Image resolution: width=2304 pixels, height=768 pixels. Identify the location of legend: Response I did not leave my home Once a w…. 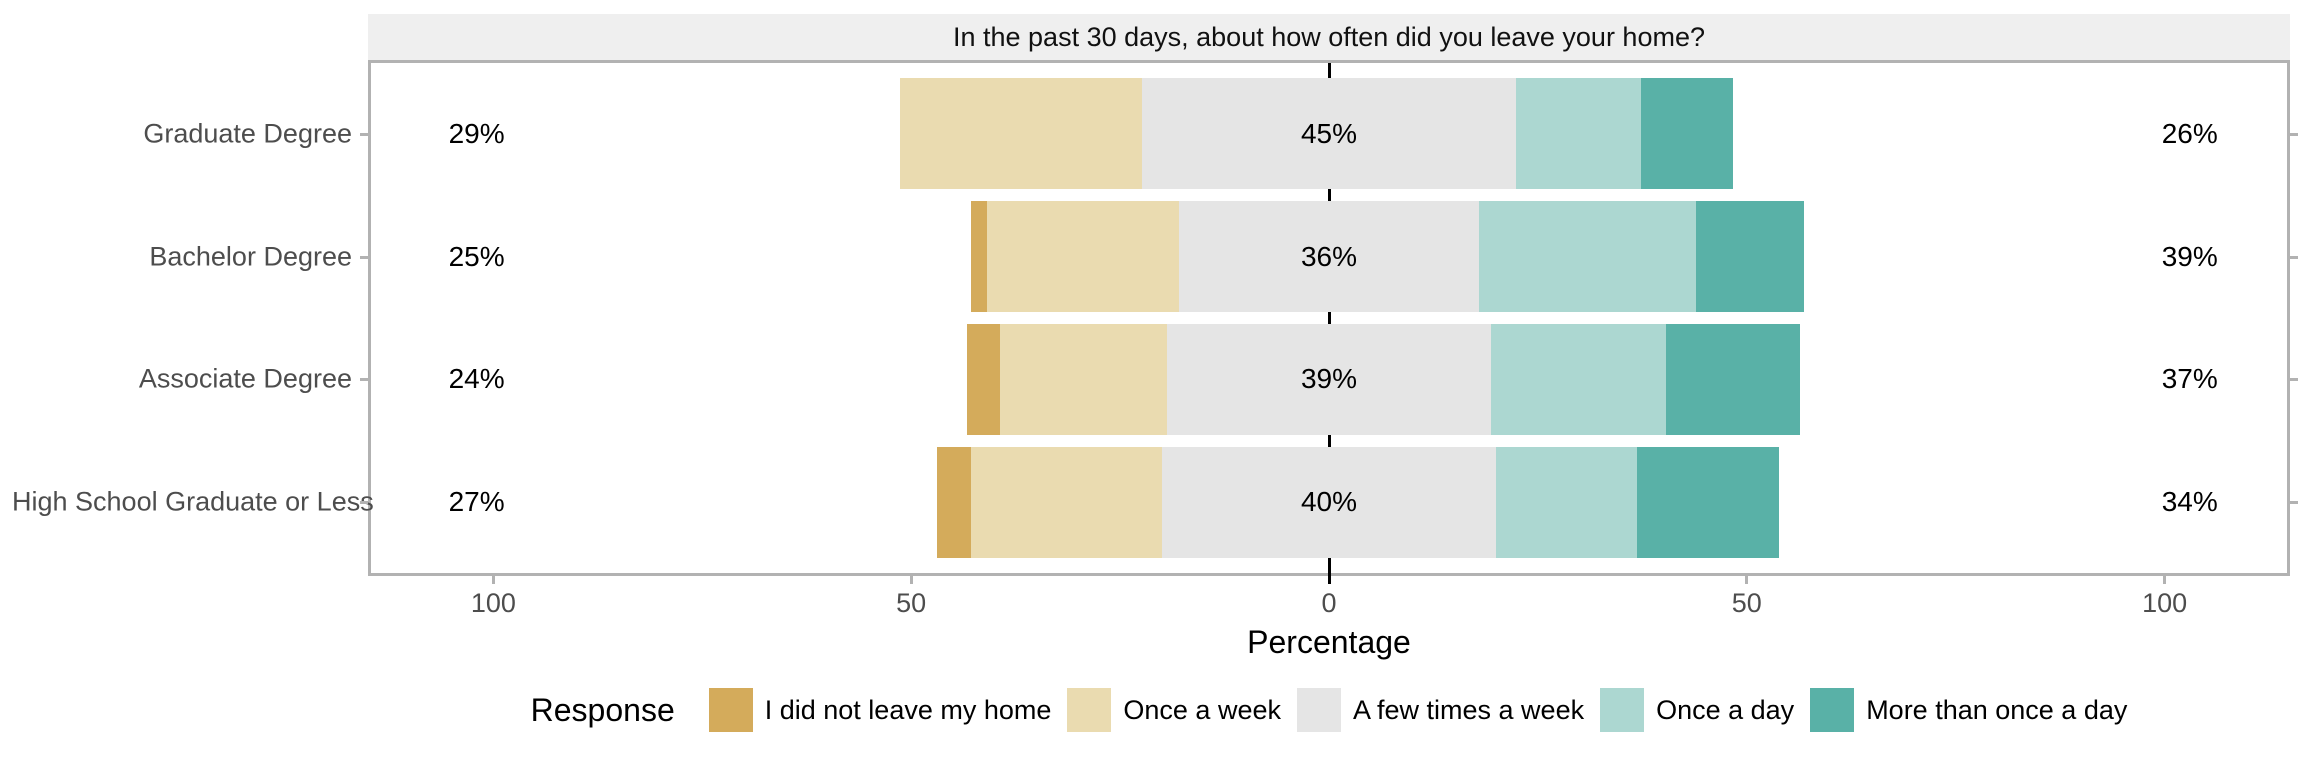
(1329, 710).